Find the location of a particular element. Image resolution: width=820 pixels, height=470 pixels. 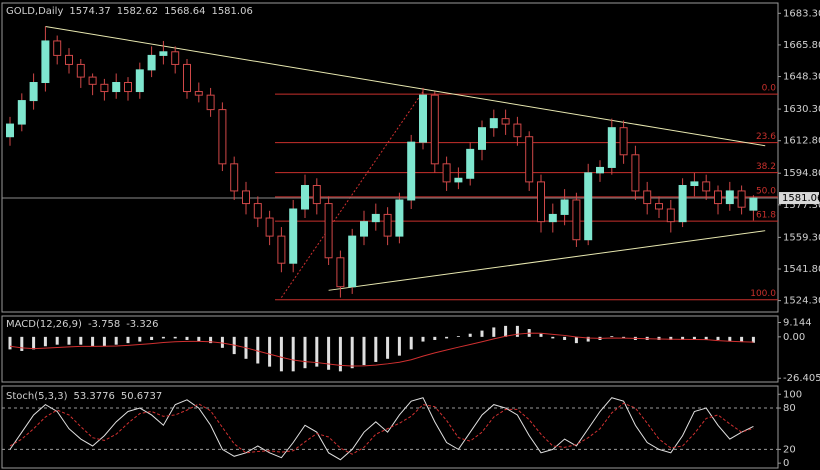

y-tick-label: 80 is located at coordinates (789, 408).